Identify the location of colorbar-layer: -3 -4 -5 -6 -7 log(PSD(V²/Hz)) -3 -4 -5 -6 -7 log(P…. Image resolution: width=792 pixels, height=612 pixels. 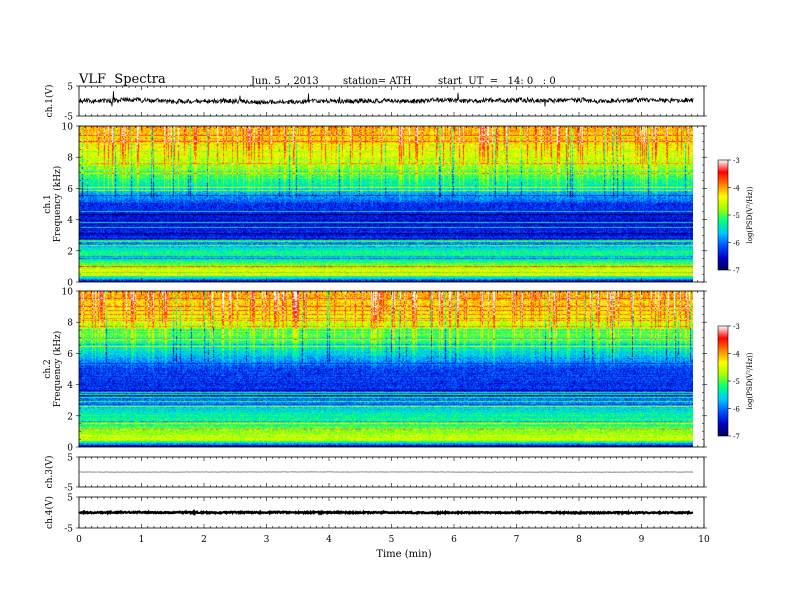
(735, 299).